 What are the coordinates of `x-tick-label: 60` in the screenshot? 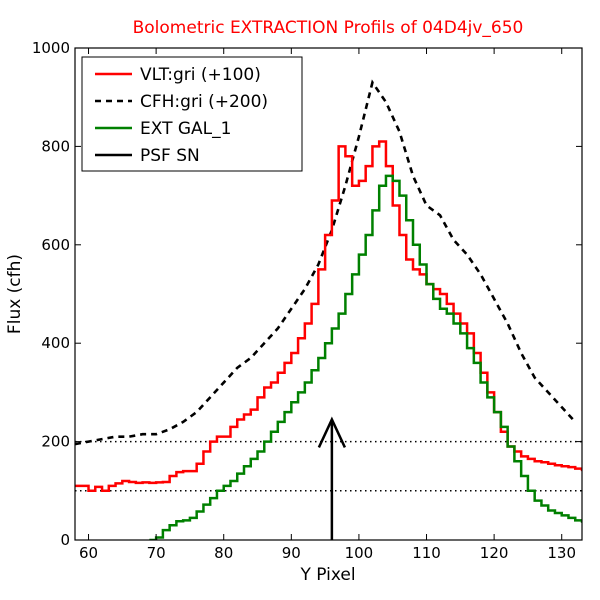 It's located at (88, 553).